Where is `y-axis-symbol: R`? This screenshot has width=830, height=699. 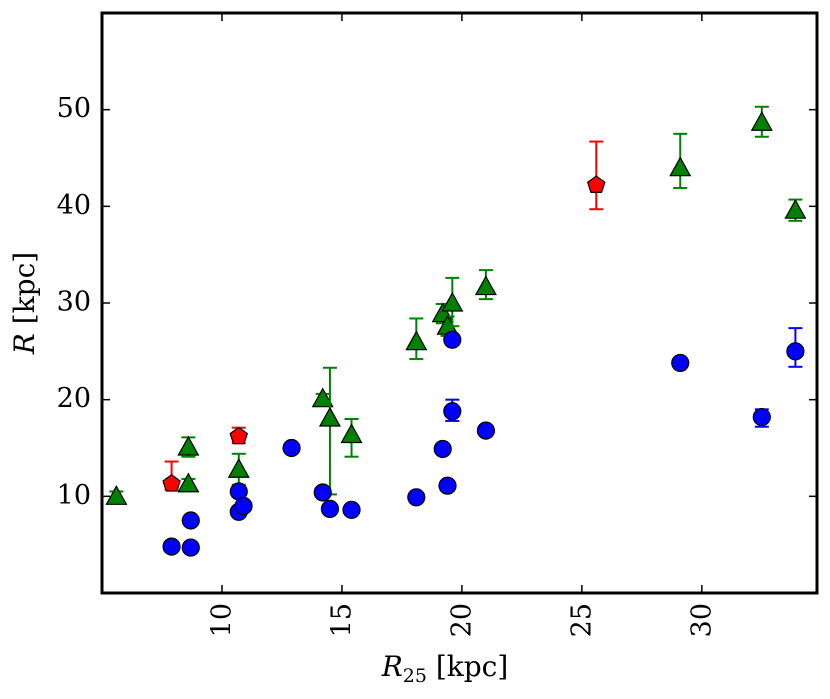 y-axis-symbol: R is located at coordinates (24, 344).